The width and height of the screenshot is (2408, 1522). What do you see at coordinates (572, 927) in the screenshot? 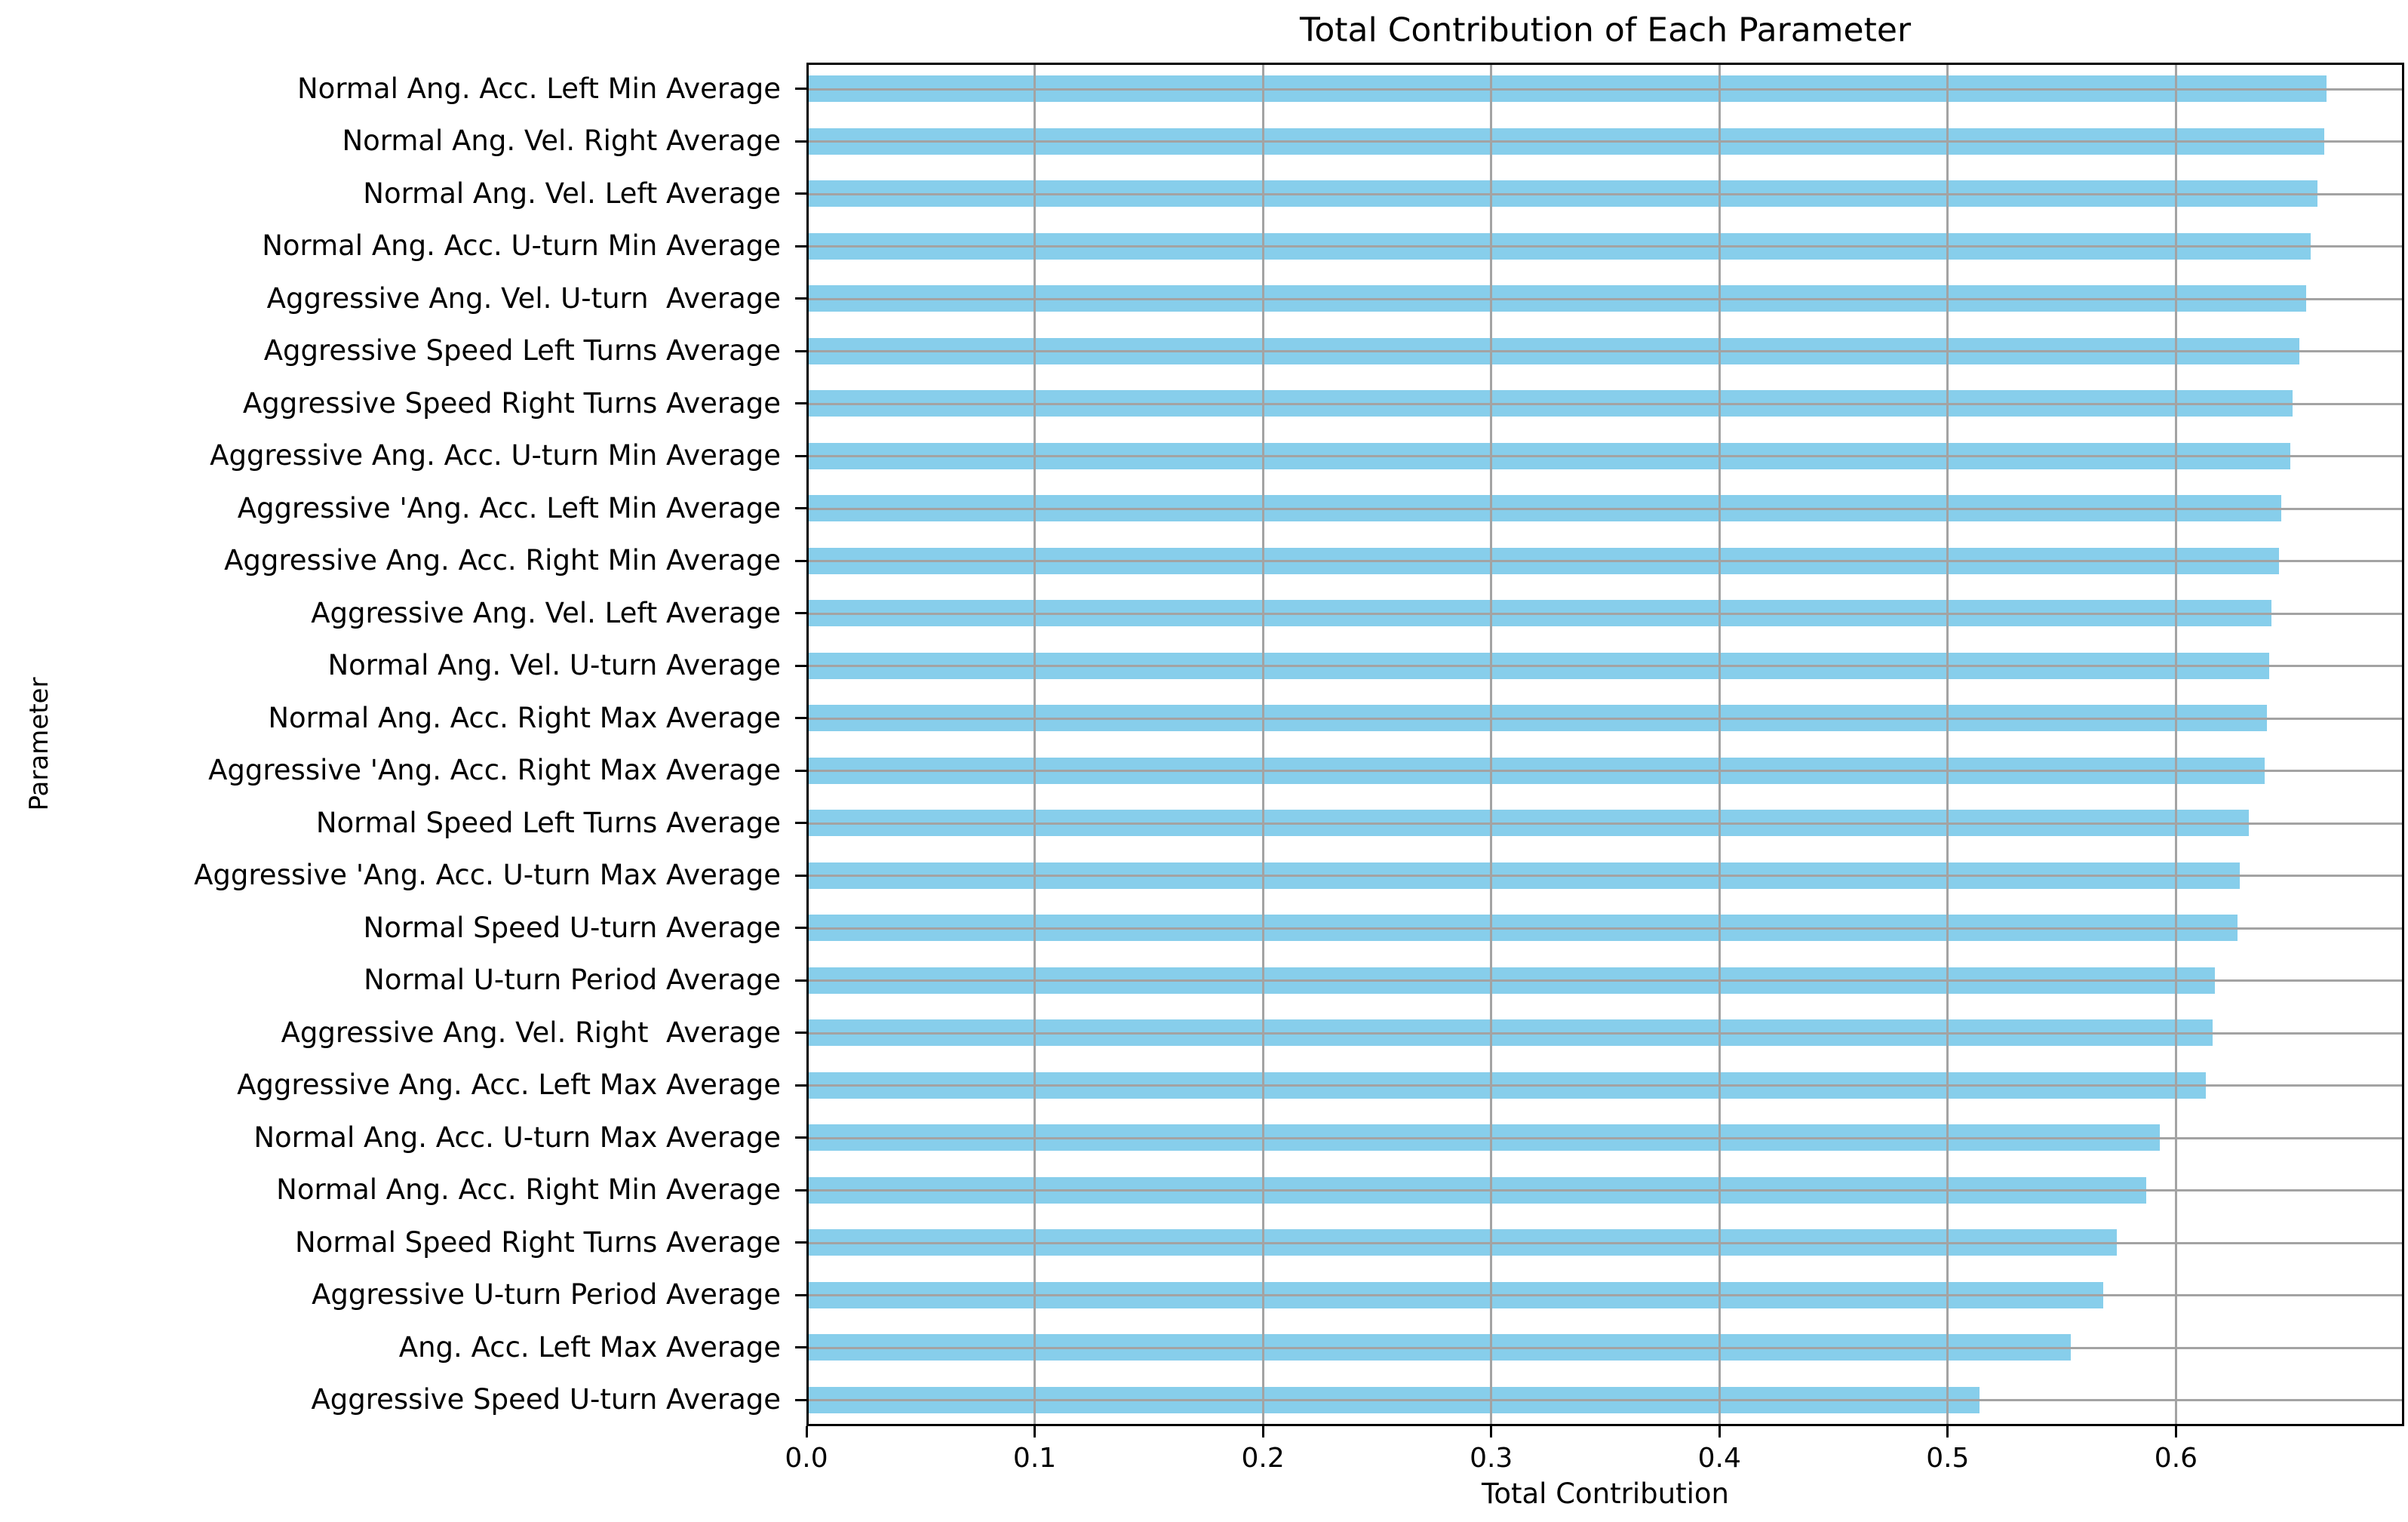
I see `y-tick-label: Normal Speed U-turn Average` at bounding box center [572, 927].